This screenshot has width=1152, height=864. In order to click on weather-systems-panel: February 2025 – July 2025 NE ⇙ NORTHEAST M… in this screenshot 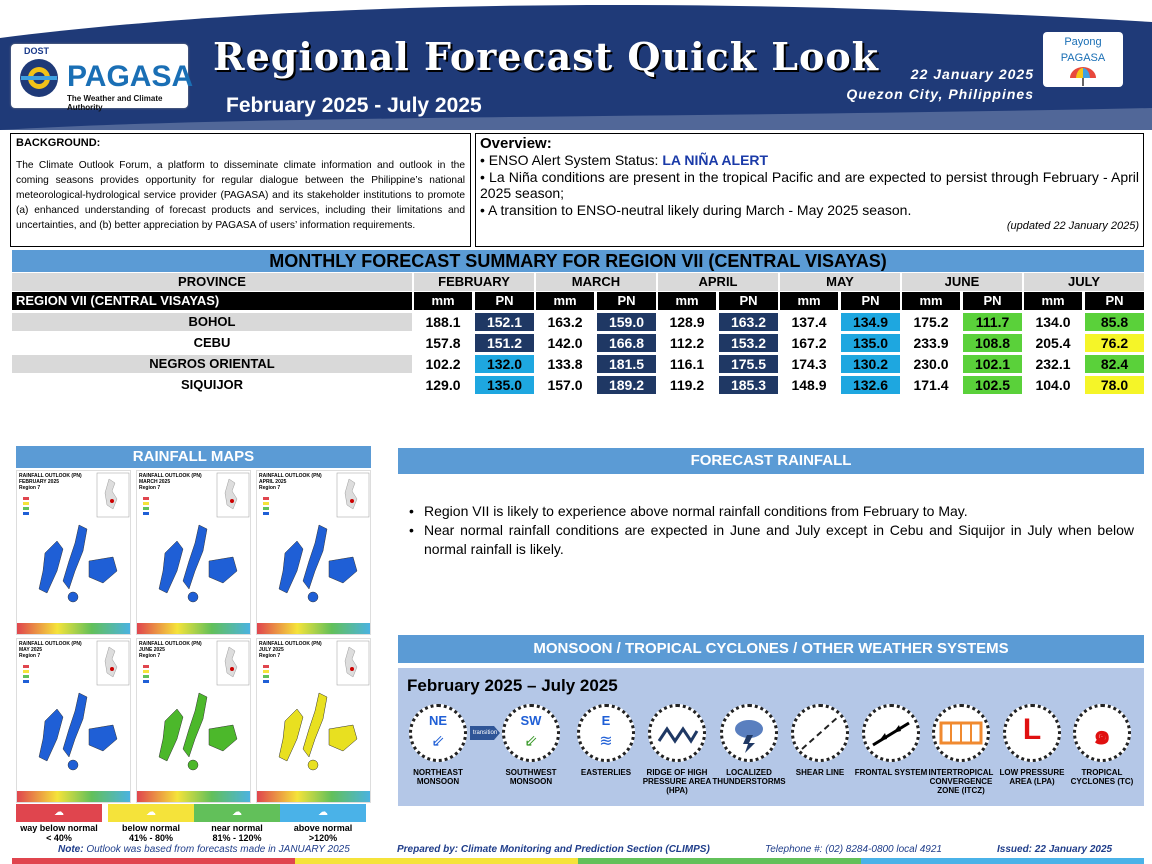, I will do `click(771, 737)`.